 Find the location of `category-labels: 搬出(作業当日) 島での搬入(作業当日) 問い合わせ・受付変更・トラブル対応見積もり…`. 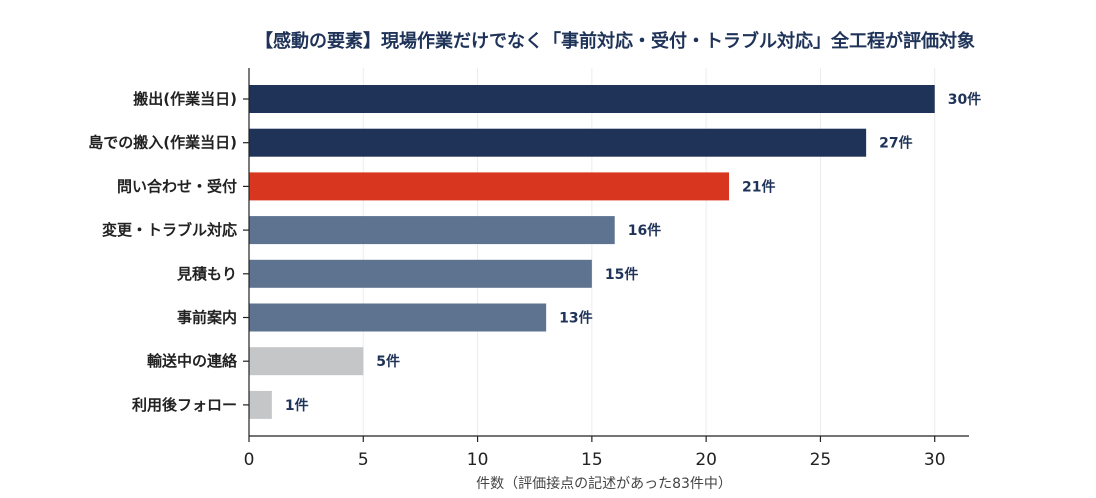

category-labels: 搬出(作業当日) 島での搬入(作業当日) 問い合わせ・受付変更・トラブル対応見積もり… is located at coordinates (163, 252).